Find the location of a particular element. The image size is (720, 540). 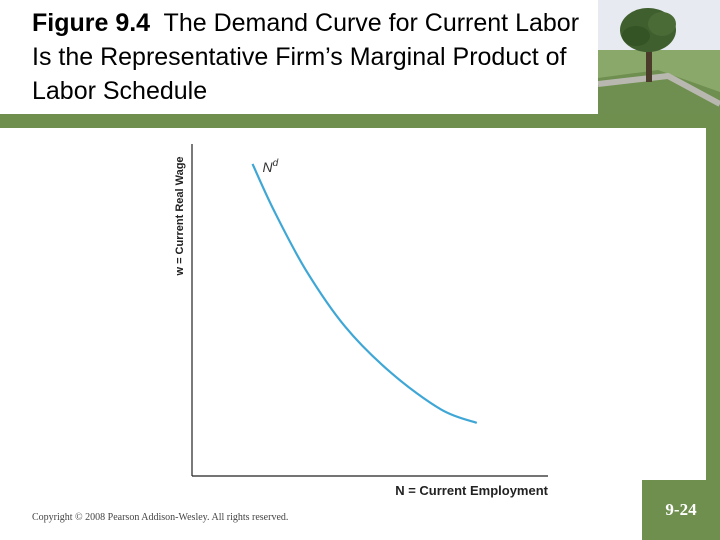

curve-label: Nd is located at coordinates (271, 166).